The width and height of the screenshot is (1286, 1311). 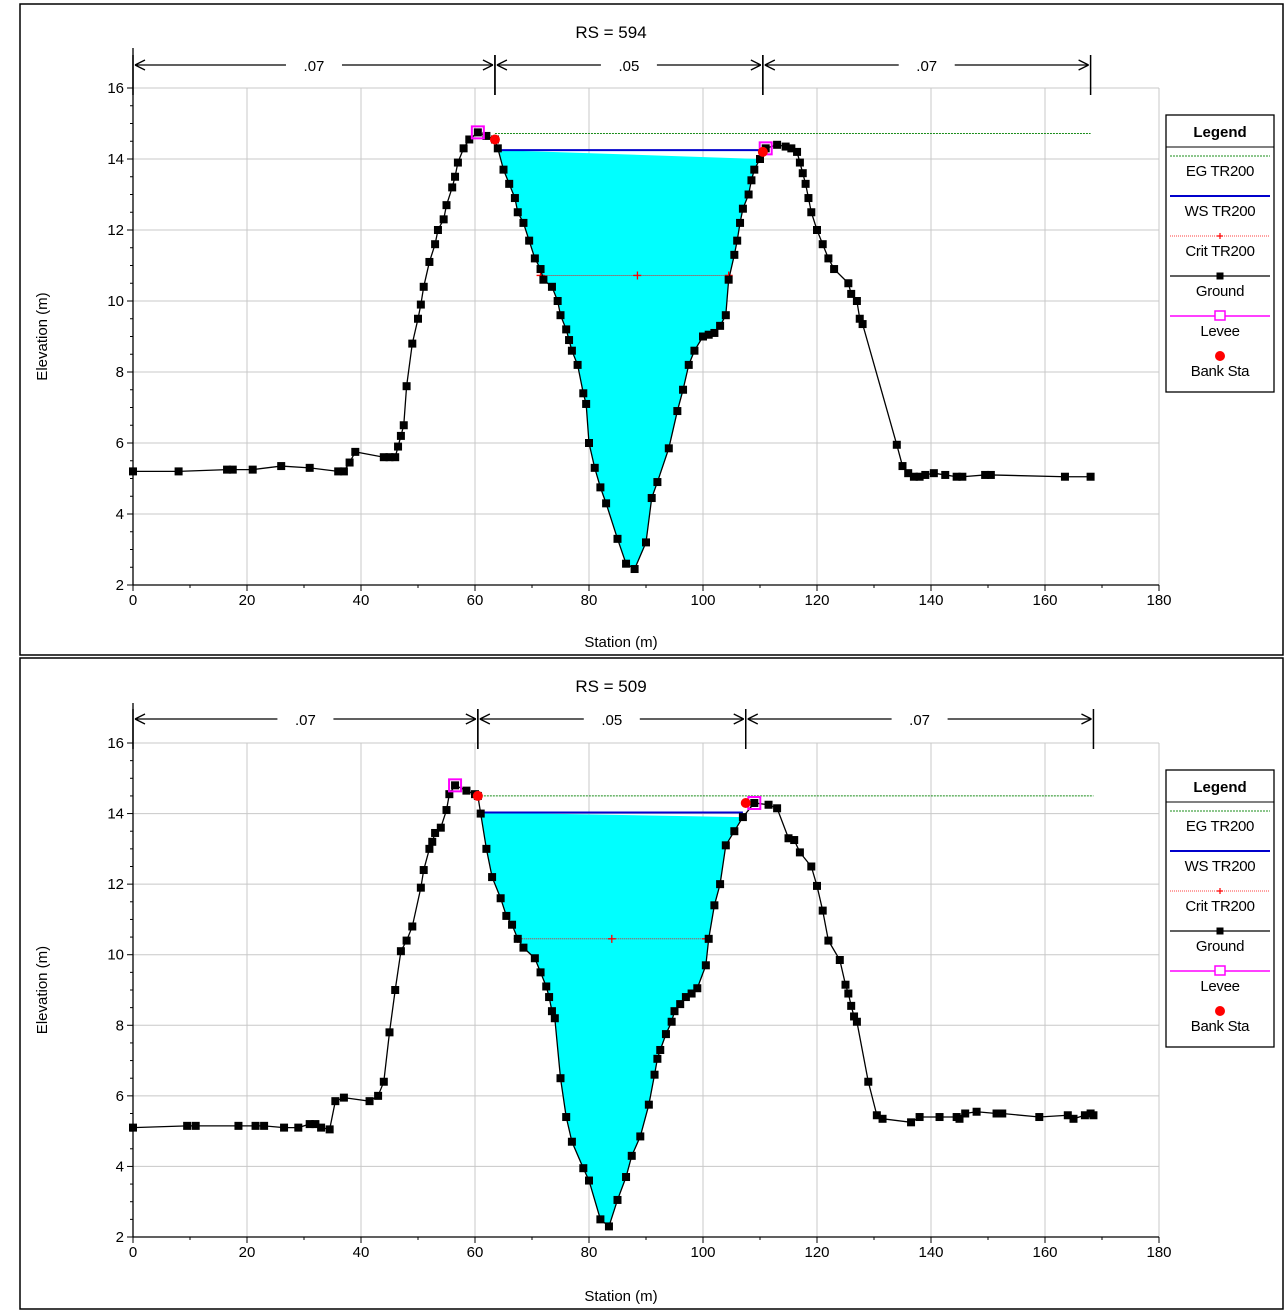 I want to click on y-tick-label: 10, so click(x=115, y=955).